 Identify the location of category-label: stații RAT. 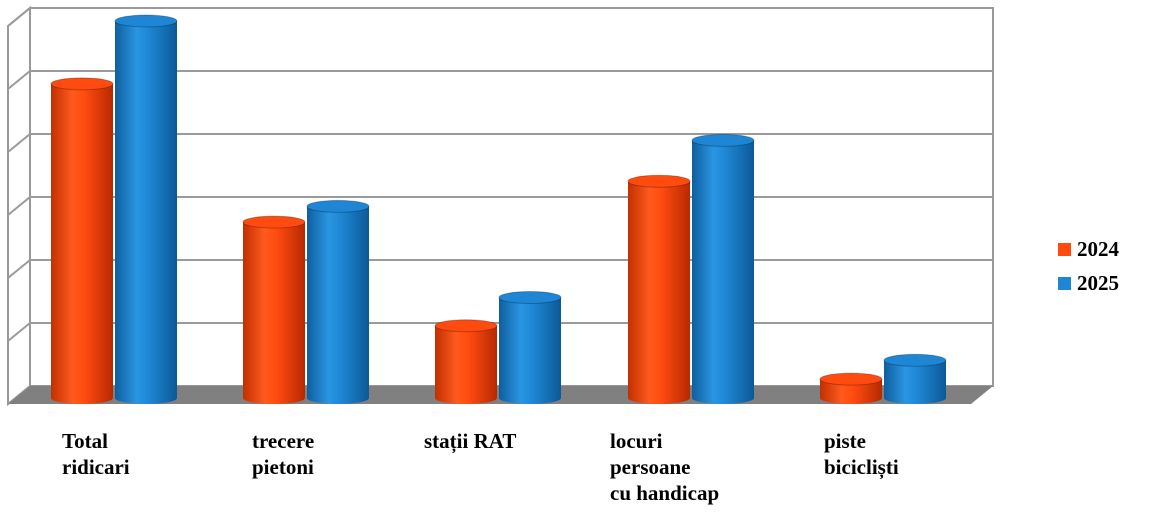
(470, 441).